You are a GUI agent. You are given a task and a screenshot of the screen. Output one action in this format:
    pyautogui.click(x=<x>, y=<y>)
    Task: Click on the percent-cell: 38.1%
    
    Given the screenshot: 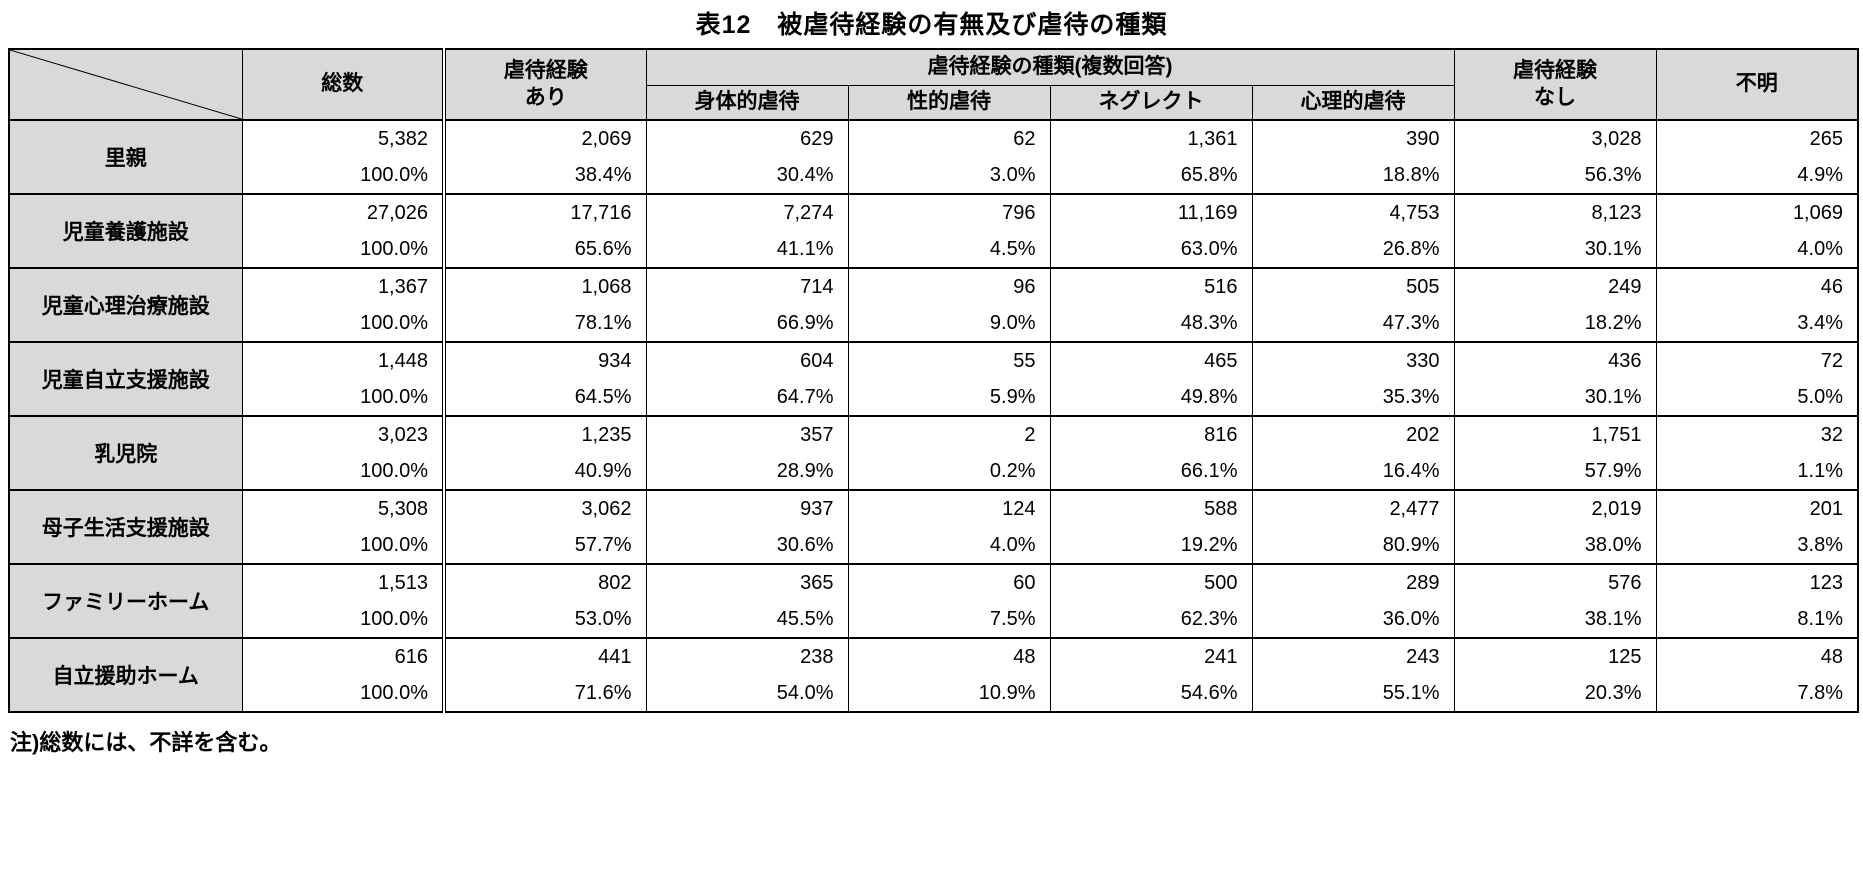 What is the action you would take?
    pyautogui.click(x=1555, y=619)
    